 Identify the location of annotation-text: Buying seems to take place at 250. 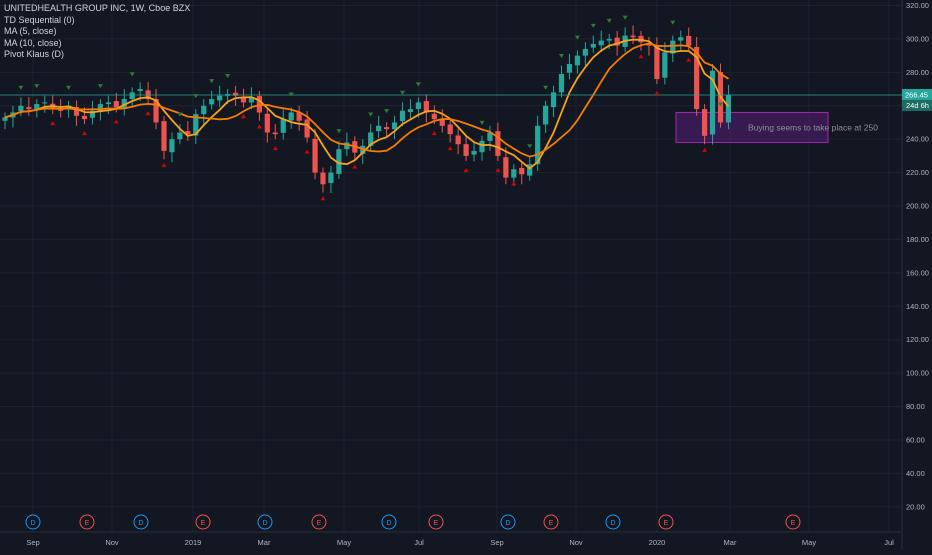
(813, 127).